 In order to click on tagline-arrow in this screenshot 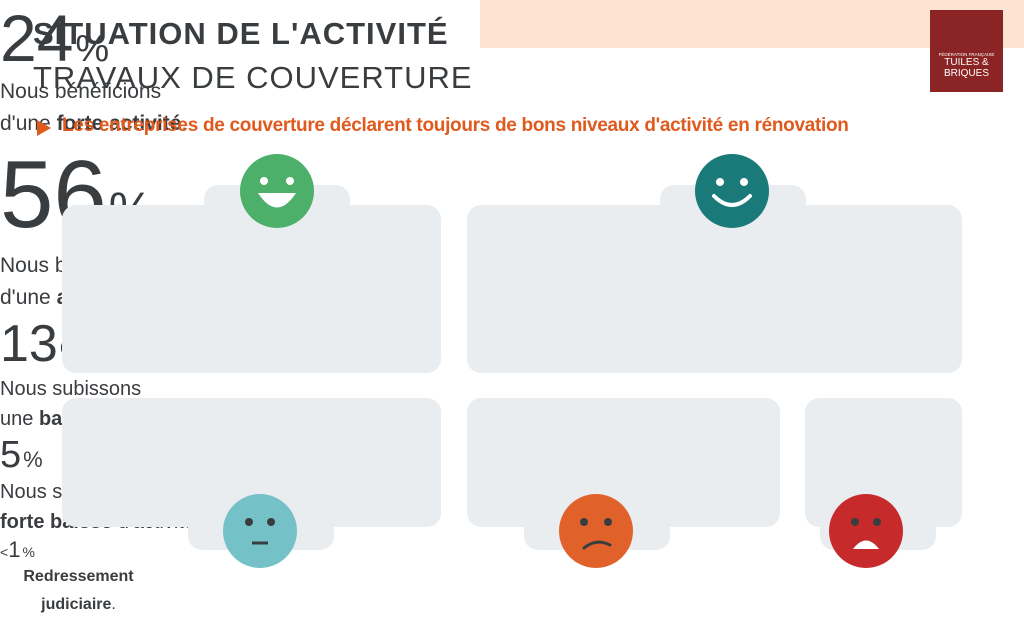, I will do `click(44, 128)`.